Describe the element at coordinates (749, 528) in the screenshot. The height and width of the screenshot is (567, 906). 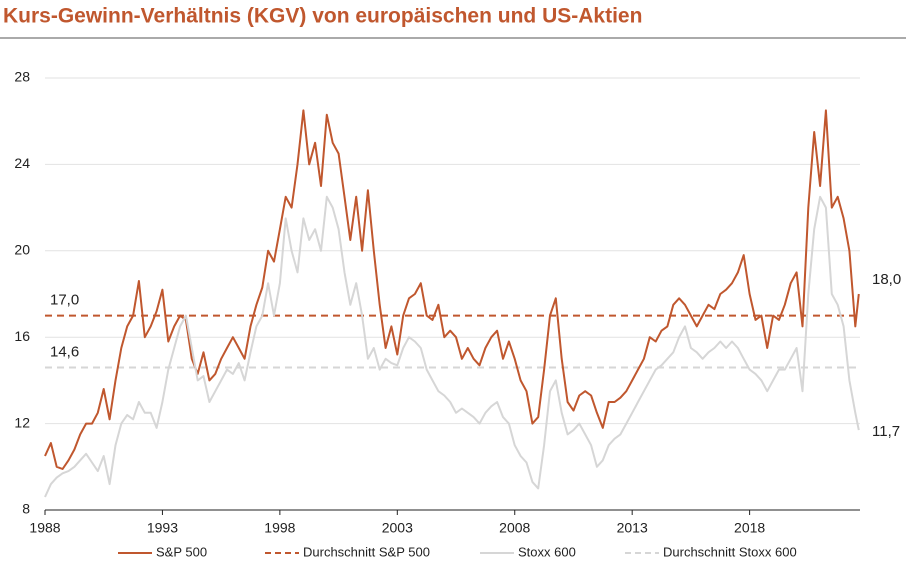
I see `x-tick-label: 2018` at that location.